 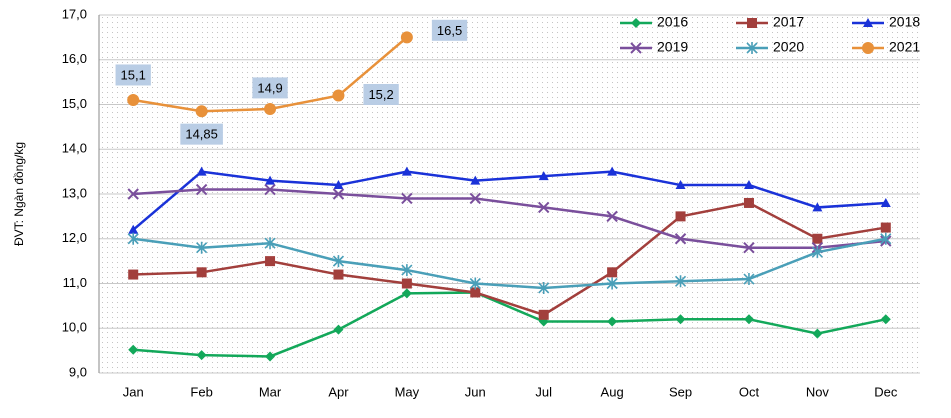 I want to click on legend-label: 2016, so click(x=672, y=22).